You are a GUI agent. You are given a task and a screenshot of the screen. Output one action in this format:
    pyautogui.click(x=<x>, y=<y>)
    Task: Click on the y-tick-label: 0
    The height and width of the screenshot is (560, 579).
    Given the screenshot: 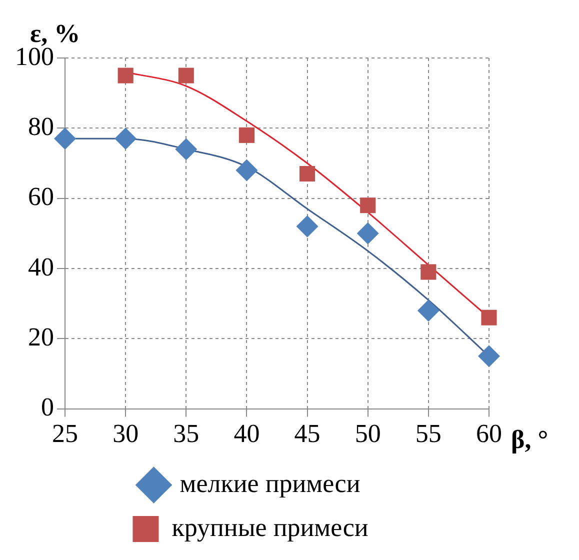 What is the action you would take?
    pyautogui.click(x=47, y=407)
    